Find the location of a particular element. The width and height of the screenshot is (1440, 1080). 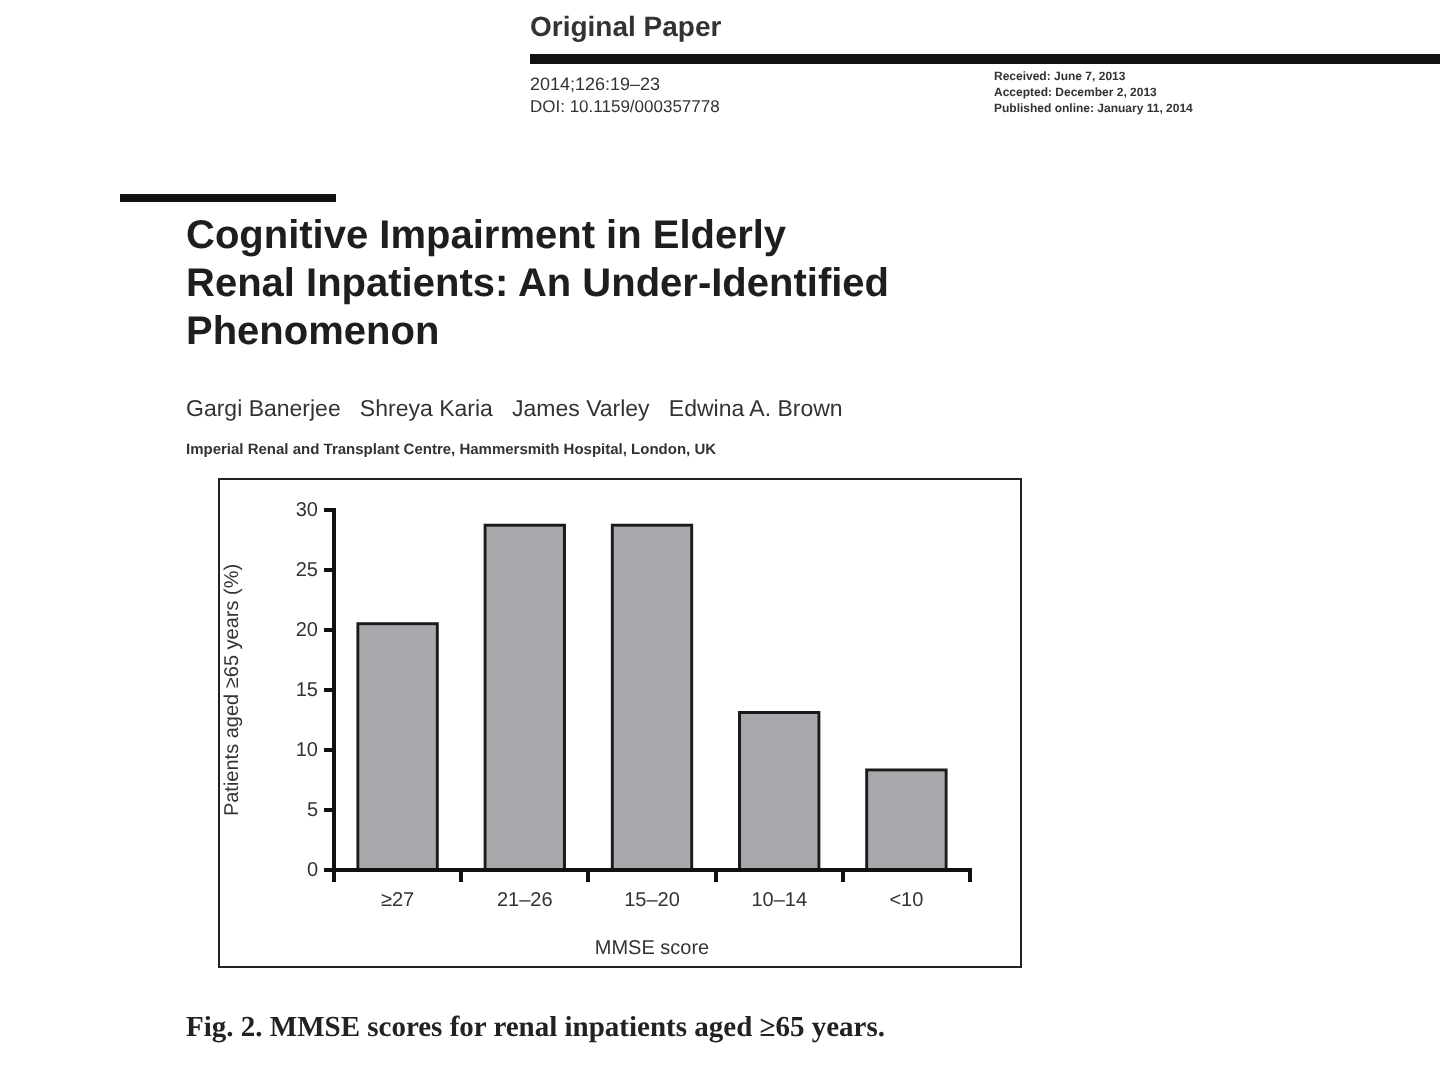

y-tick-label: 0 is located at coordinates (312, 870).